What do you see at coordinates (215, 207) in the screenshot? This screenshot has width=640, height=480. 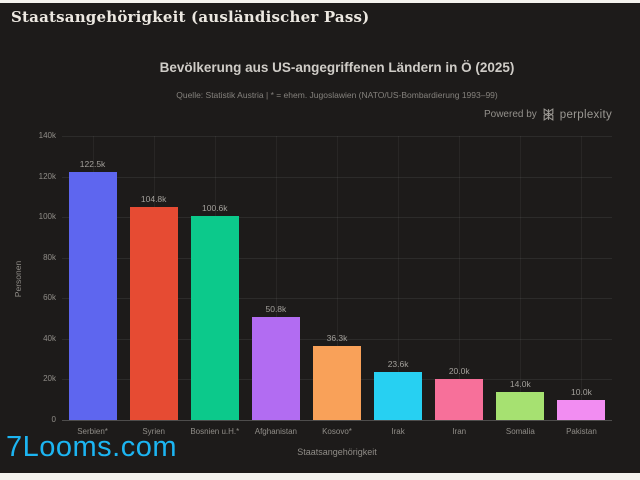 I see `bar-value-label: 100.6k` at bounding box center [215, 207].